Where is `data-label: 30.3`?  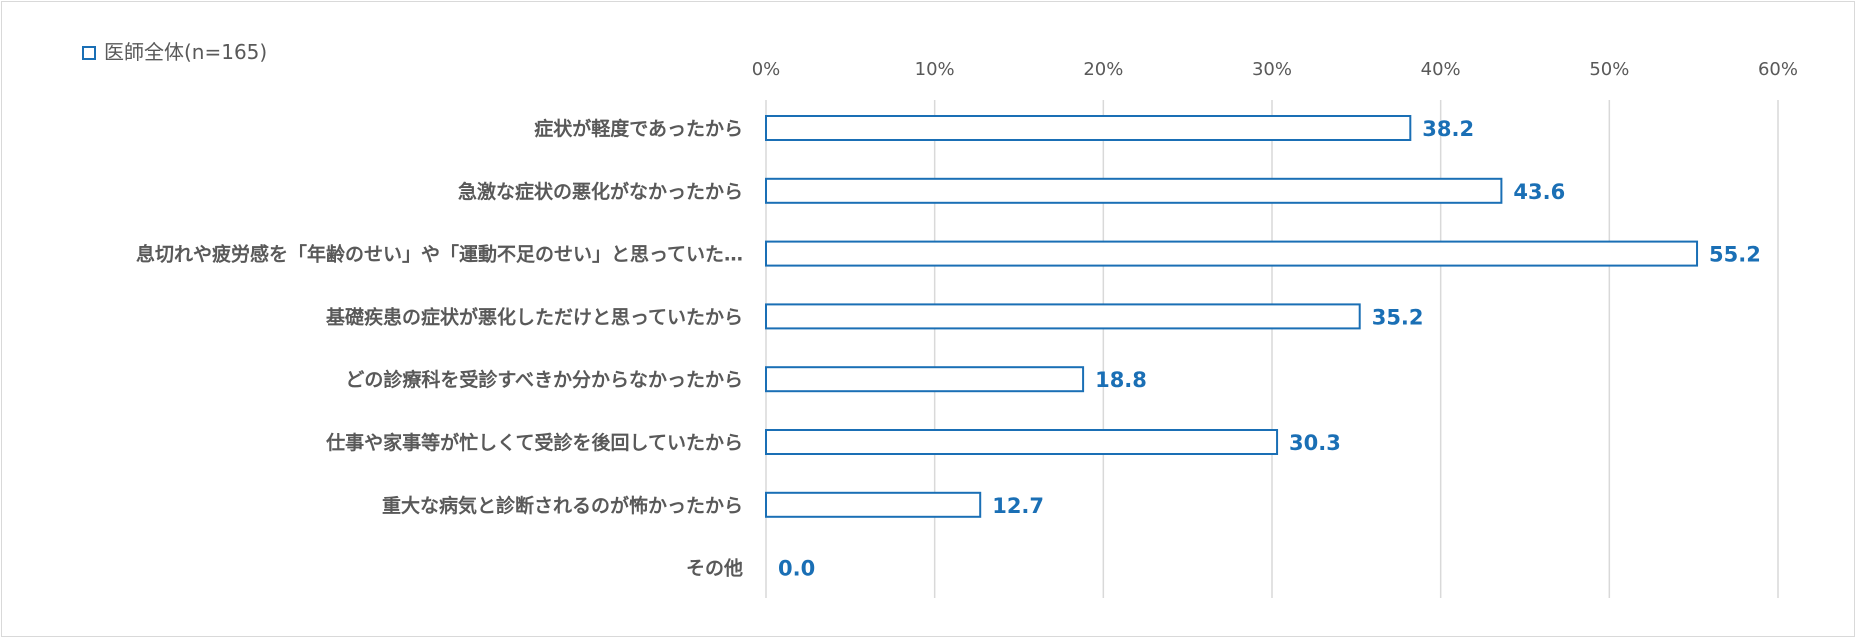
data-label: 30.3 is located at coordinates (1315, 443).